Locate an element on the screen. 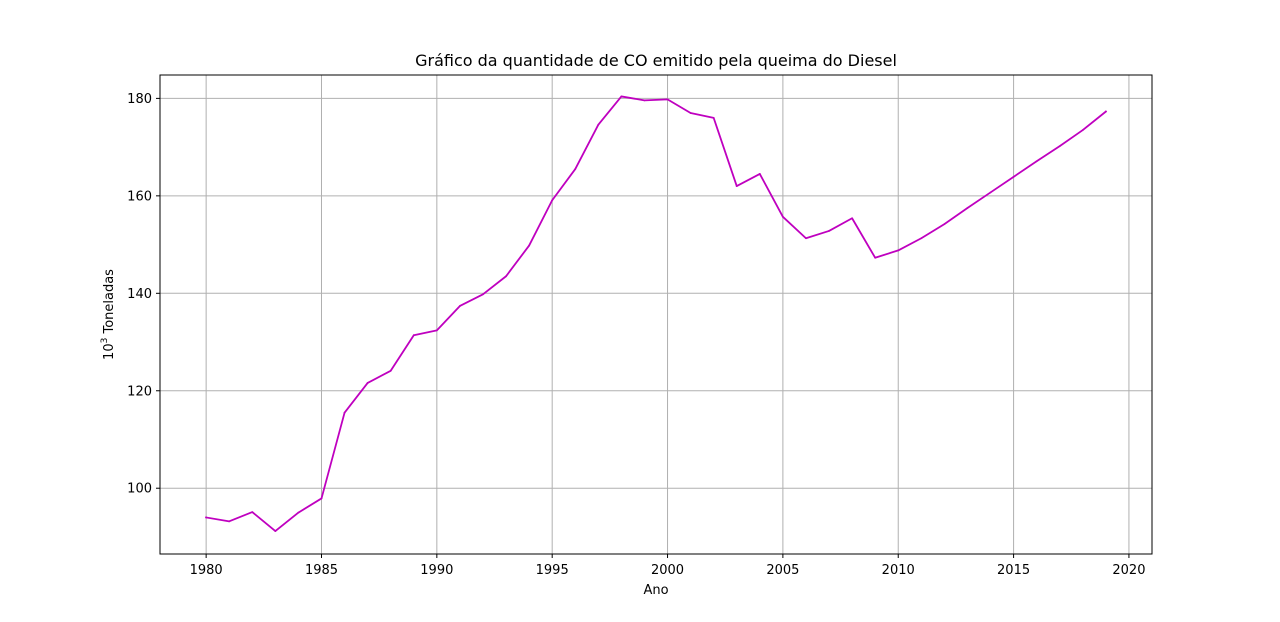  x-tick-label: 2000 is located at coordinates (667, 570).